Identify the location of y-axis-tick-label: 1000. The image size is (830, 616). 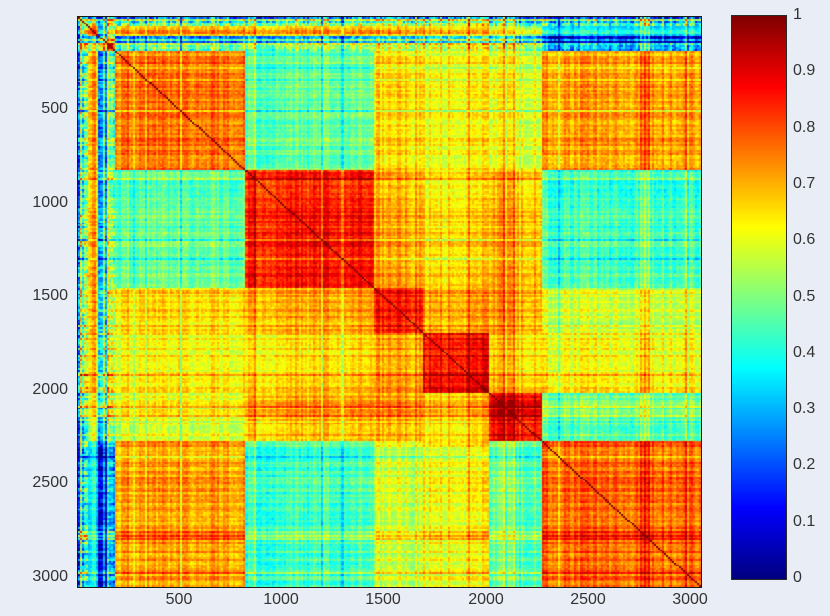
(50, 202).